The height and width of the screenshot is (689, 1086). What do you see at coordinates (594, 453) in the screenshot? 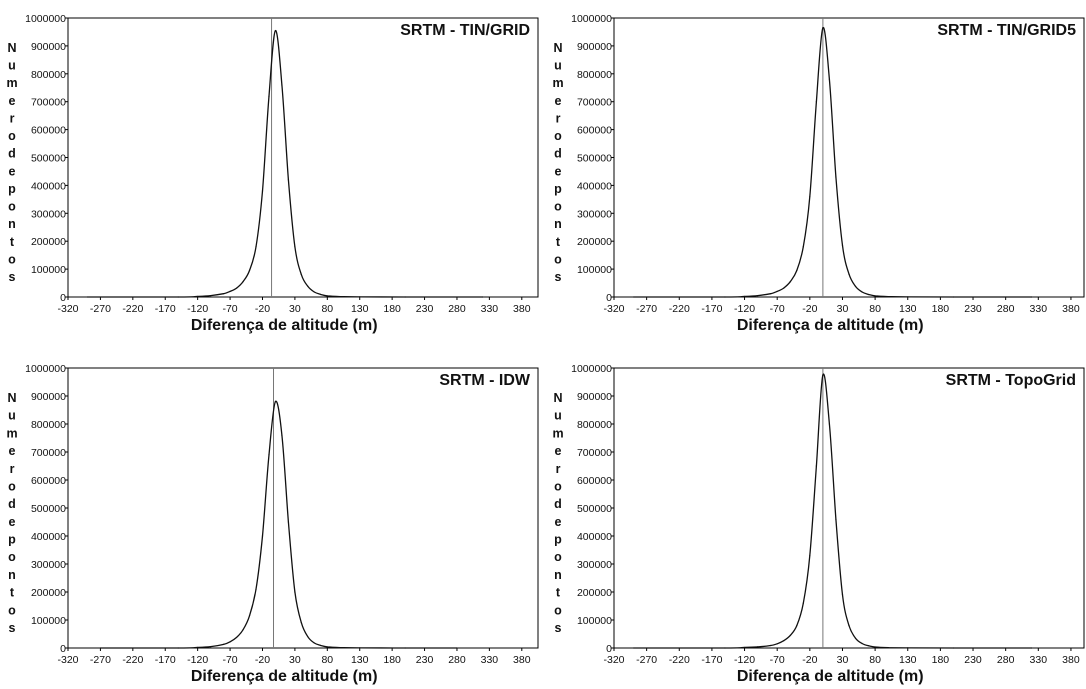
I see `y-tick-label: 700000` at bounding box center [594, 453].